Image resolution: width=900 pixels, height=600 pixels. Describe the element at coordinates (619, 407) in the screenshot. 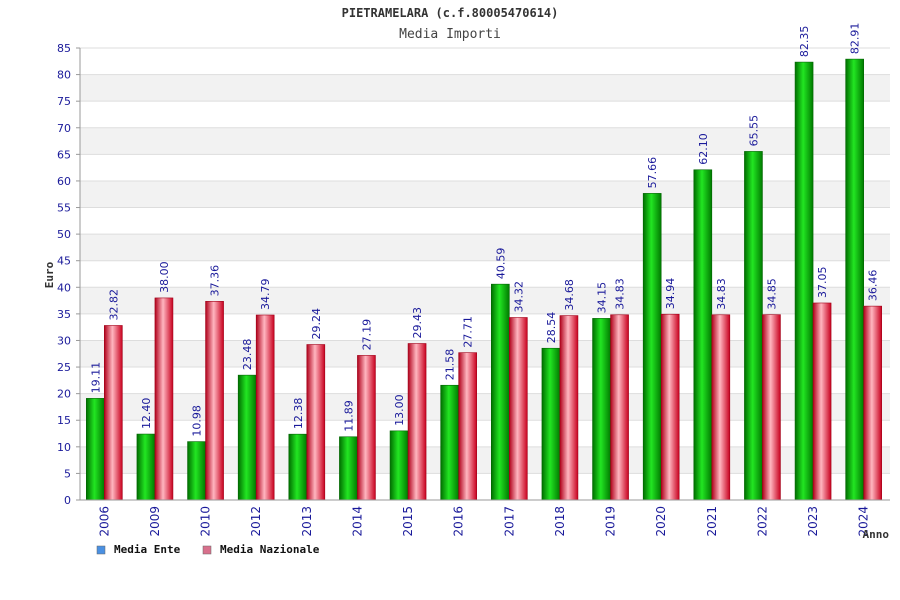

I see `bar-media-nazionale-2019` at that location.